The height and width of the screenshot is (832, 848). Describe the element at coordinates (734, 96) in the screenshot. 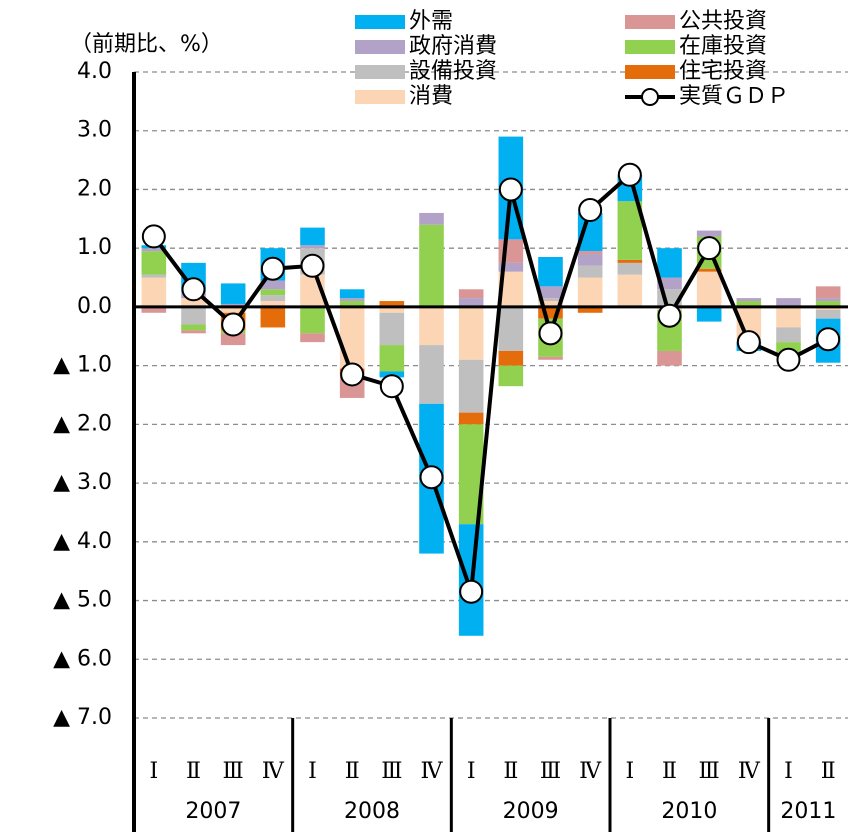

I see `legend-label: 実質ＧＤＰ` at that location.